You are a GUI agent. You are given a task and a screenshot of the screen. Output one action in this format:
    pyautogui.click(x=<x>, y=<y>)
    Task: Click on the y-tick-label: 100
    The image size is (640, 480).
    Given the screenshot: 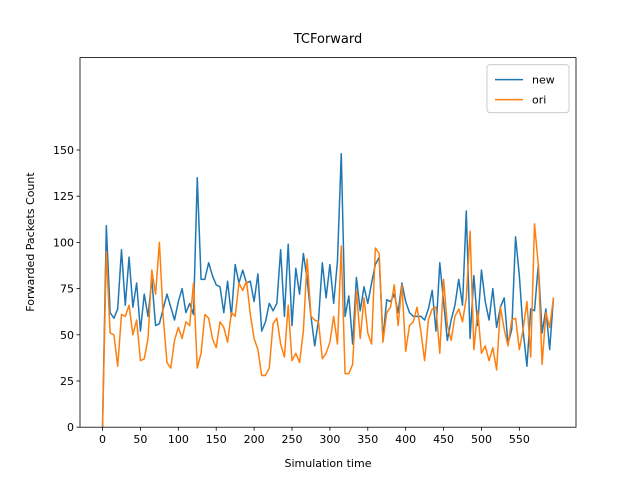 What is the action you would take?
    pyautogui.click(x=63, y=242)
    